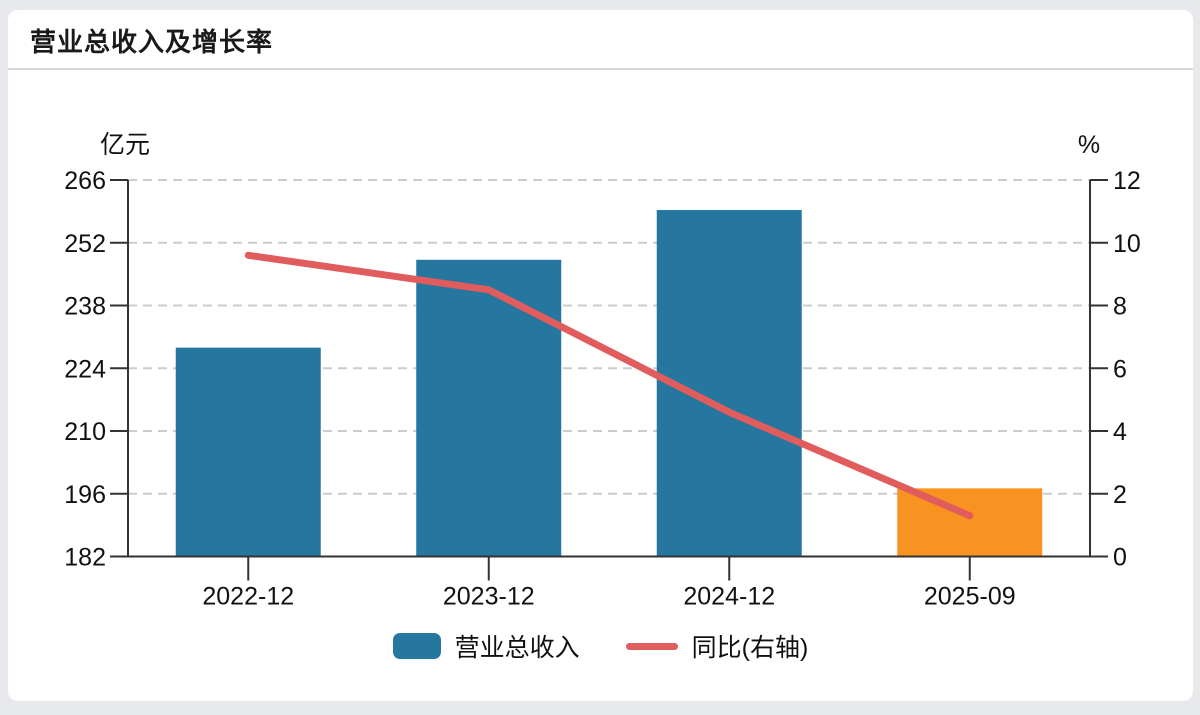  Describe the element at coordinates (1120, 432) in the screenshot. I see `right-axis-tick-label: 4` at that location.